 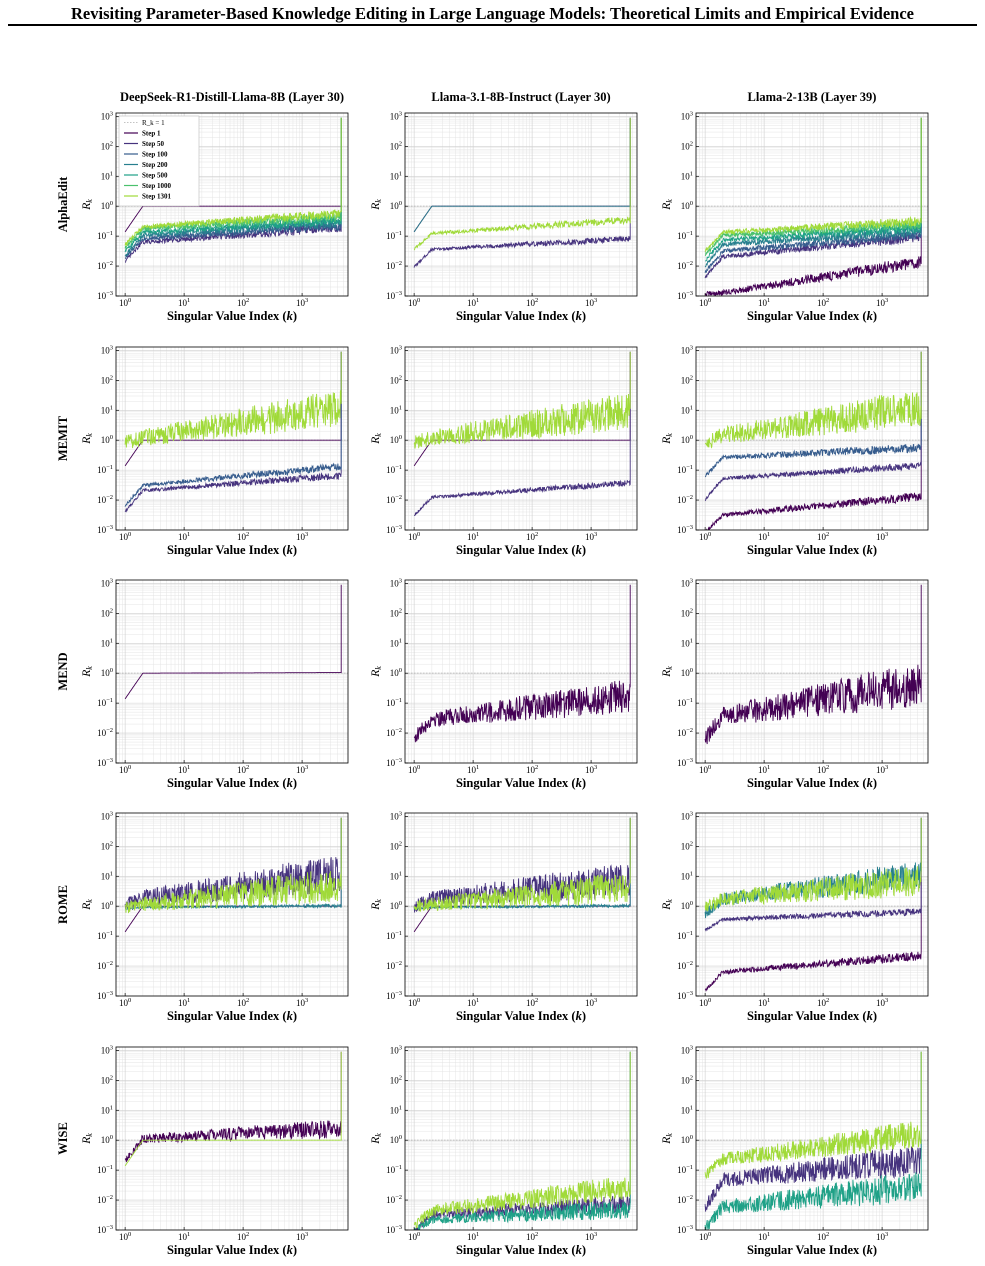 I want to click on legend-entry: Step 50, so click(x=153, y=144).